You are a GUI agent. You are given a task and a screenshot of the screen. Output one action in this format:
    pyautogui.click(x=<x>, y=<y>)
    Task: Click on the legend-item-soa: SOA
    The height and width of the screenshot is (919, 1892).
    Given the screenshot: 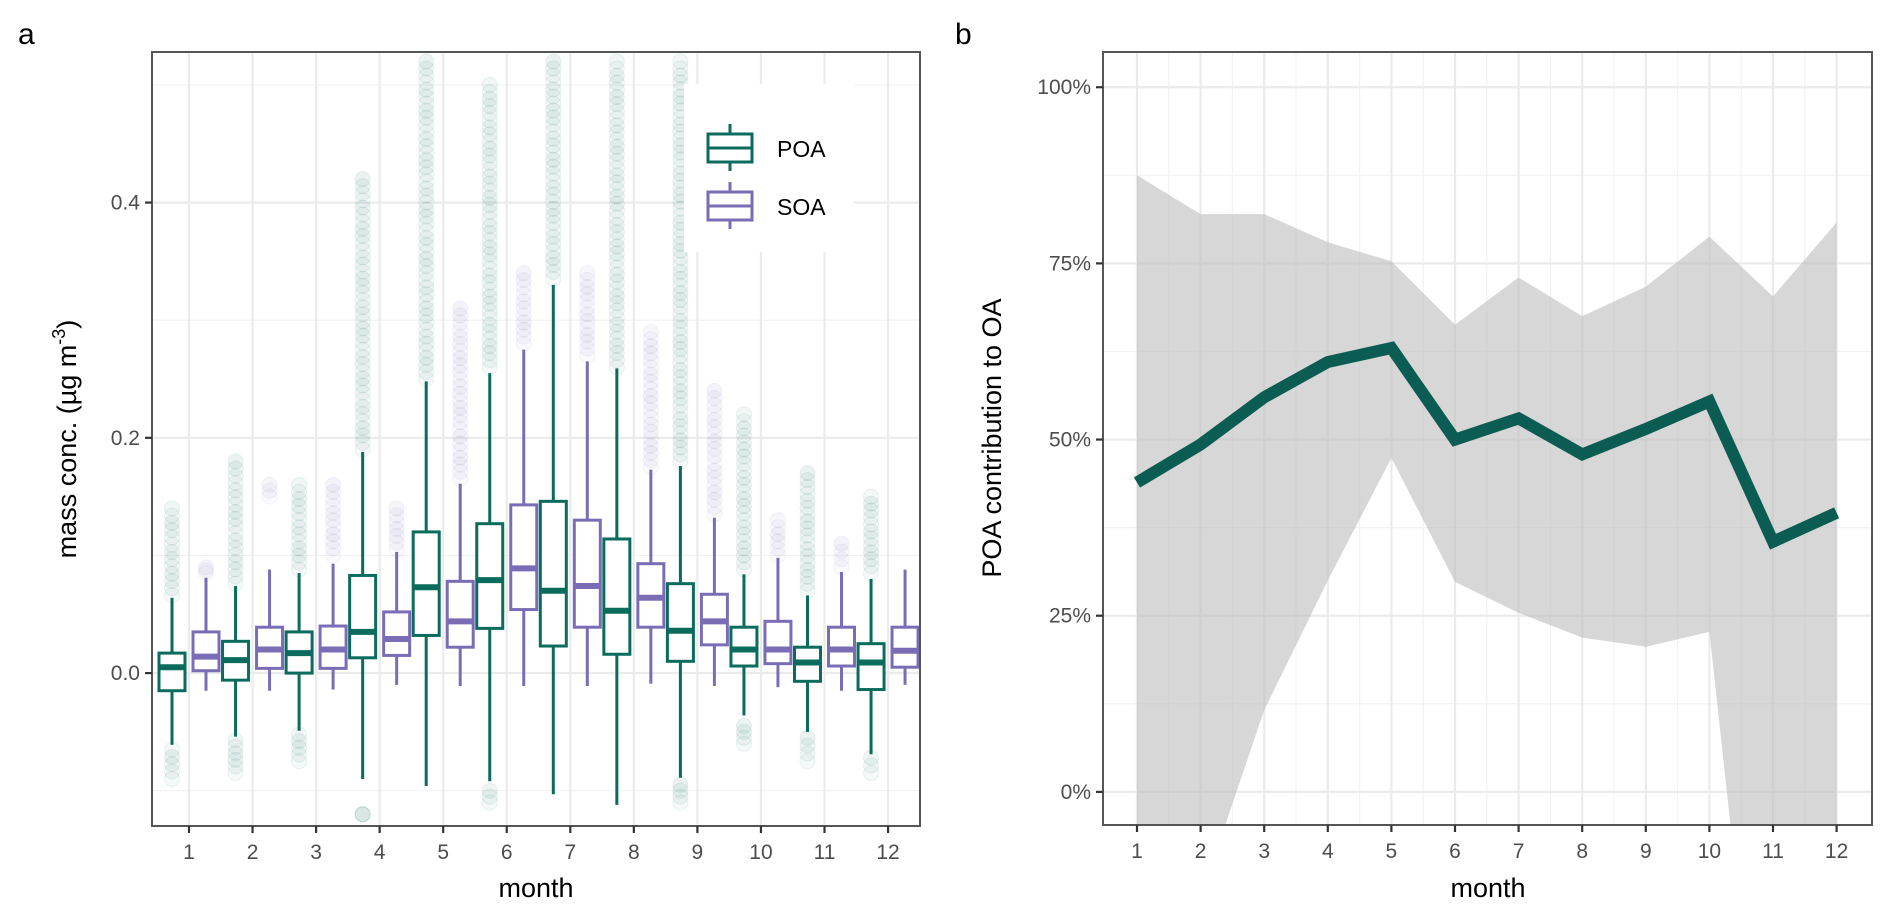 What is the action you would take?
    pyautogui.click(x=766, y=205)
    